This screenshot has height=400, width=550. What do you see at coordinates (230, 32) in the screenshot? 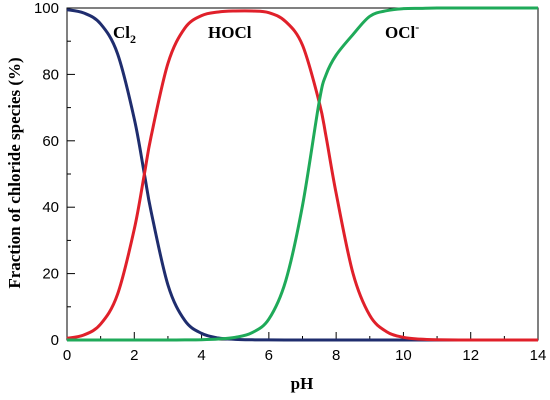
I see `series-label-hocl: HOCl` at bounding box center [230, 32].